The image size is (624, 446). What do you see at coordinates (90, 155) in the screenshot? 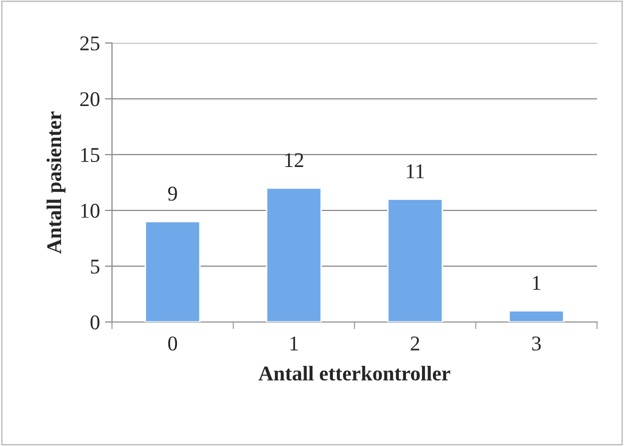
I see `y-tick-label: 15` at bounding box center [90, 155].